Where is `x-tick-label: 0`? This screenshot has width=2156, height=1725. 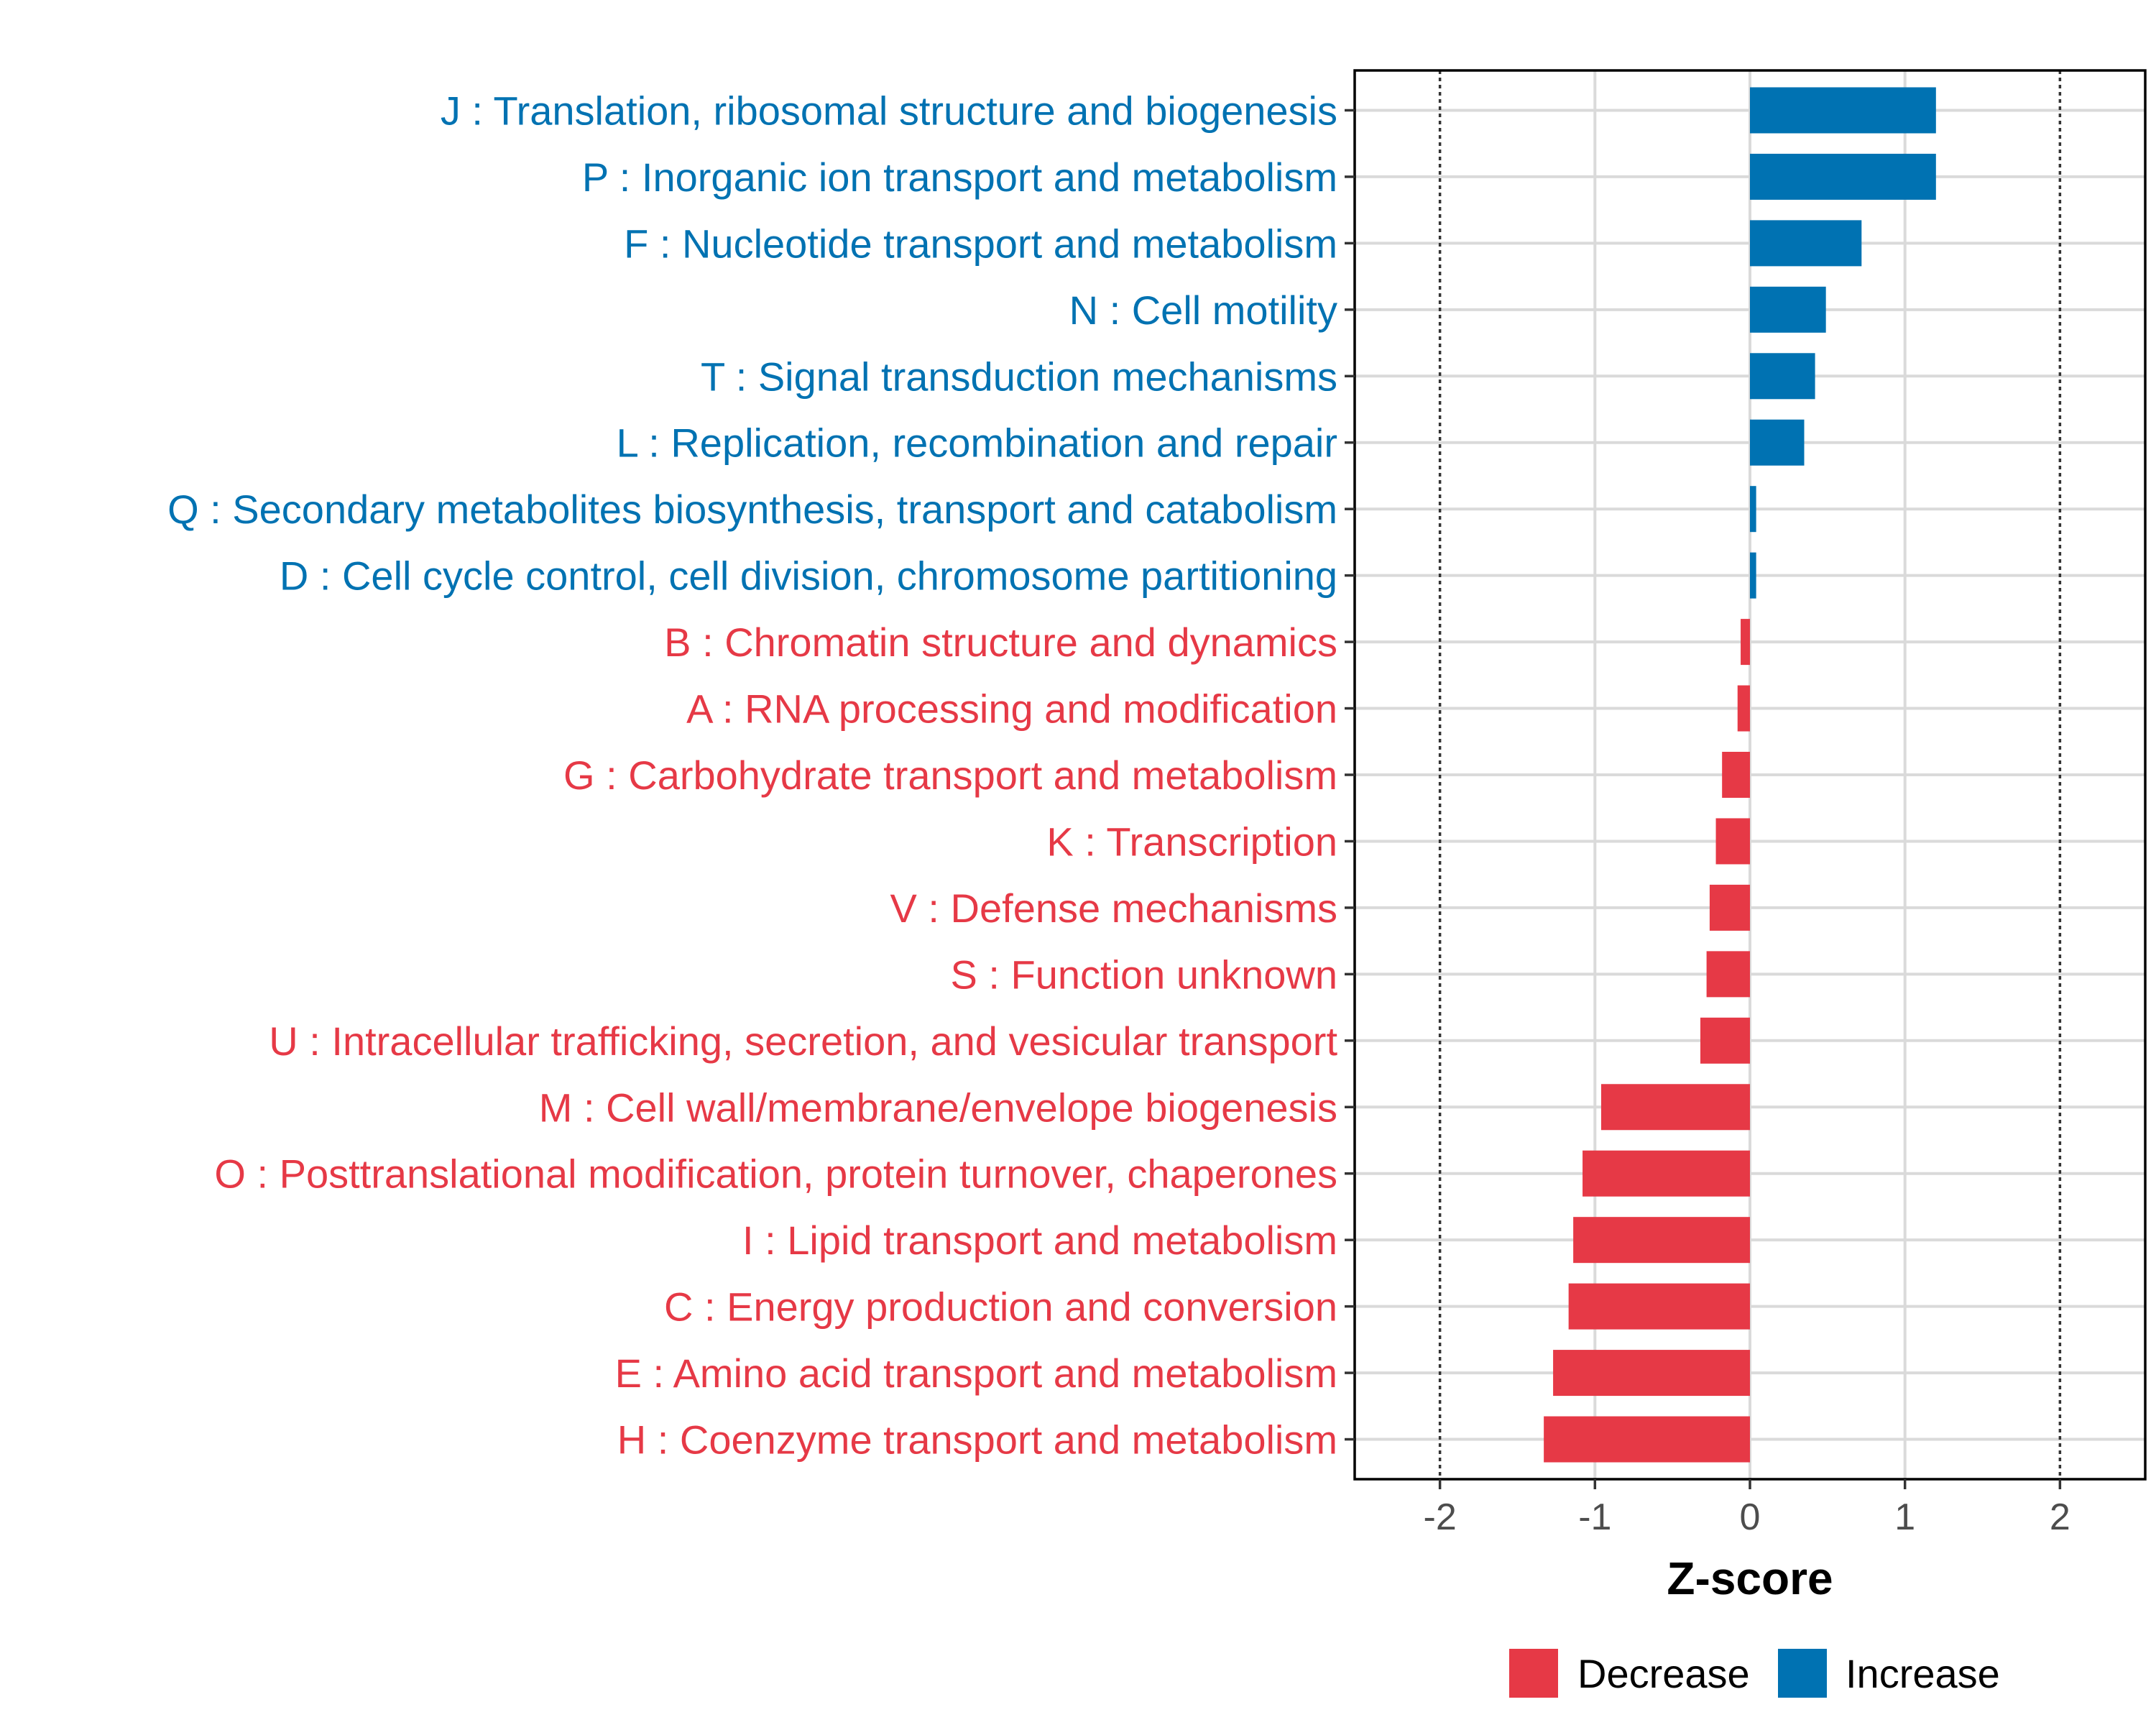
x-tick-label: 0 is located at coordinates (1751, 1517).